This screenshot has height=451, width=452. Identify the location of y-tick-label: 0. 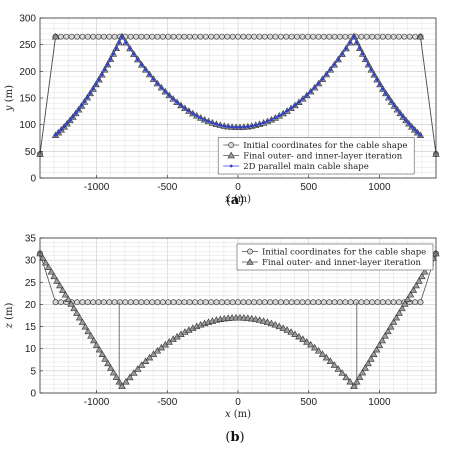
(33, 394).